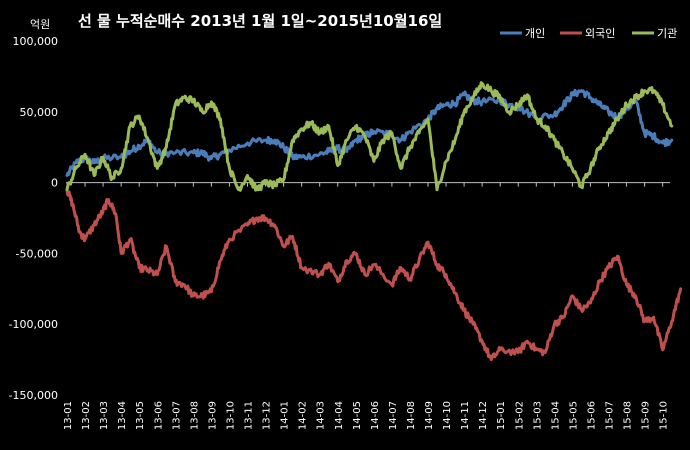  What do you see at coordinates (519, 415) in the screenshot?
I see `x-tick-label: 15-02` at bounding box center [519, 415].